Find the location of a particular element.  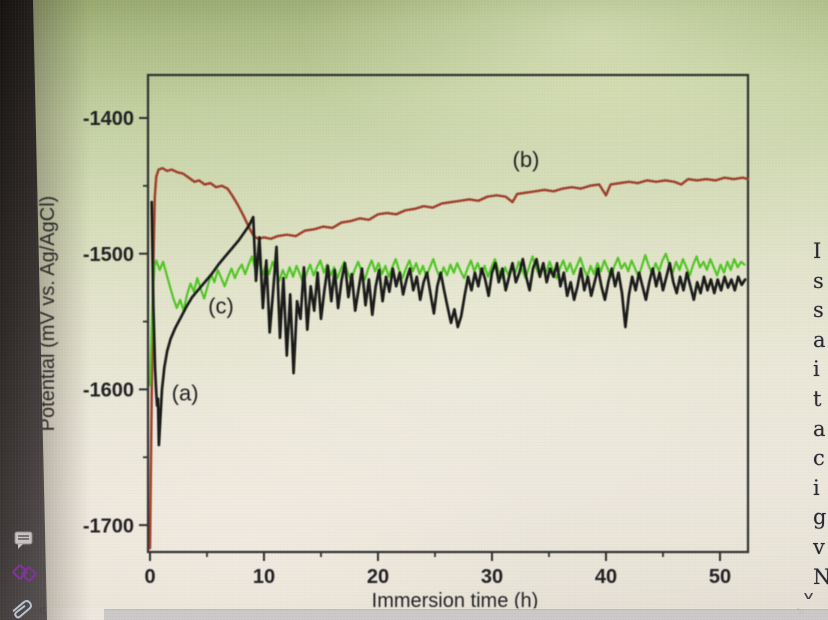

svg-text: 30 is located at coordinates (492, 577).